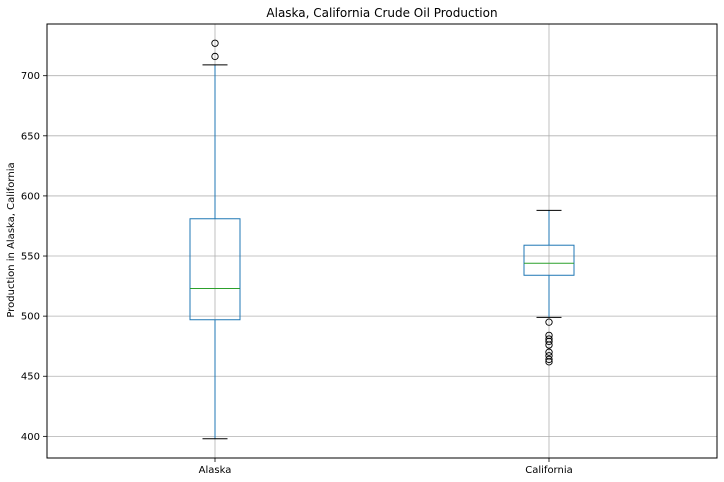 The height and width of the screenshot is (482, 724). I want to click on y-axis-label: Production in Alaska, California, so click(11, 239).